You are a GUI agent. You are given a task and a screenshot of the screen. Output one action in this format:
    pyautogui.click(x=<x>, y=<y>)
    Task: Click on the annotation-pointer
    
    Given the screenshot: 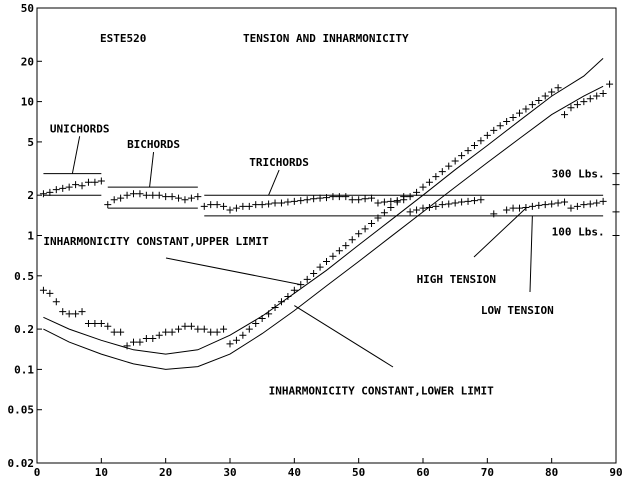 What is the action you would take?
    pyautogui.click(x=233, y=271)
    